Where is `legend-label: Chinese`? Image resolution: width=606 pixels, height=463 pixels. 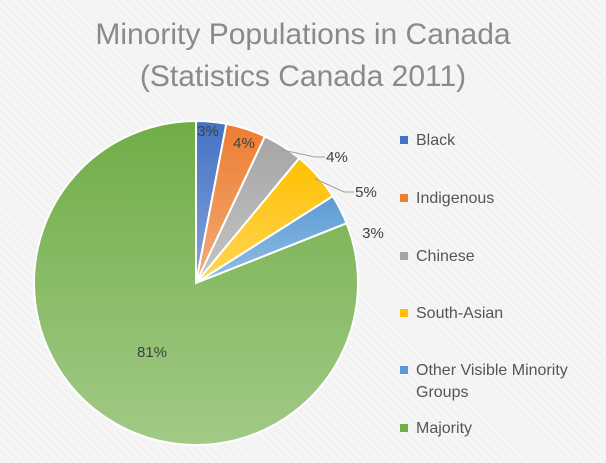
legend-label: Chinese is located at coordinates (445, 256).